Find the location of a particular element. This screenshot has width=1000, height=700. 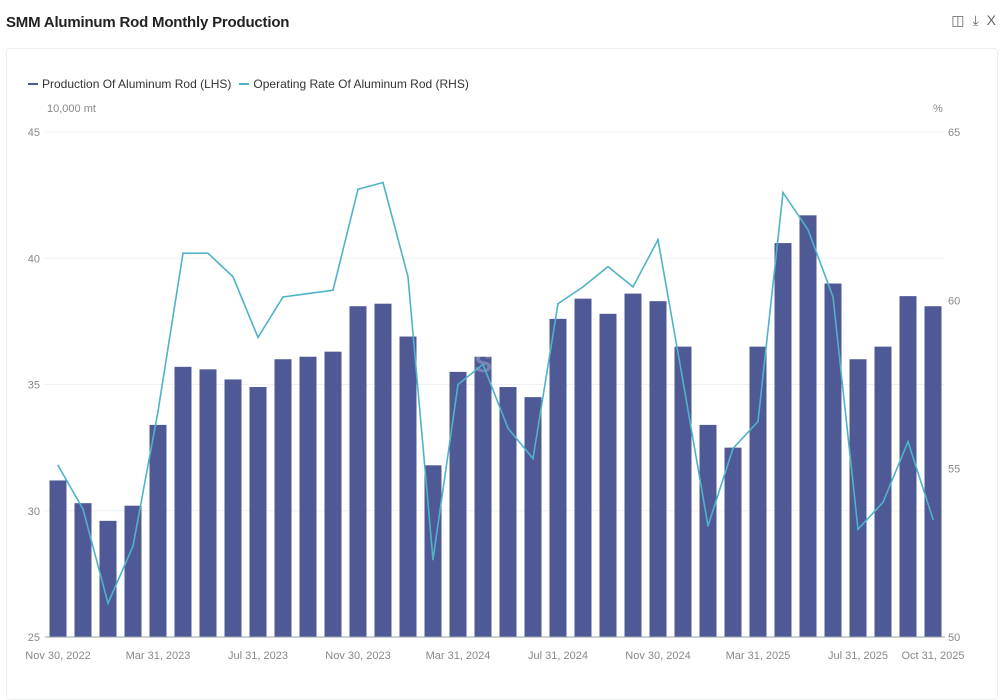

x-axis-tick: Mar 31, 2024 is located at coordinates (458, 656).